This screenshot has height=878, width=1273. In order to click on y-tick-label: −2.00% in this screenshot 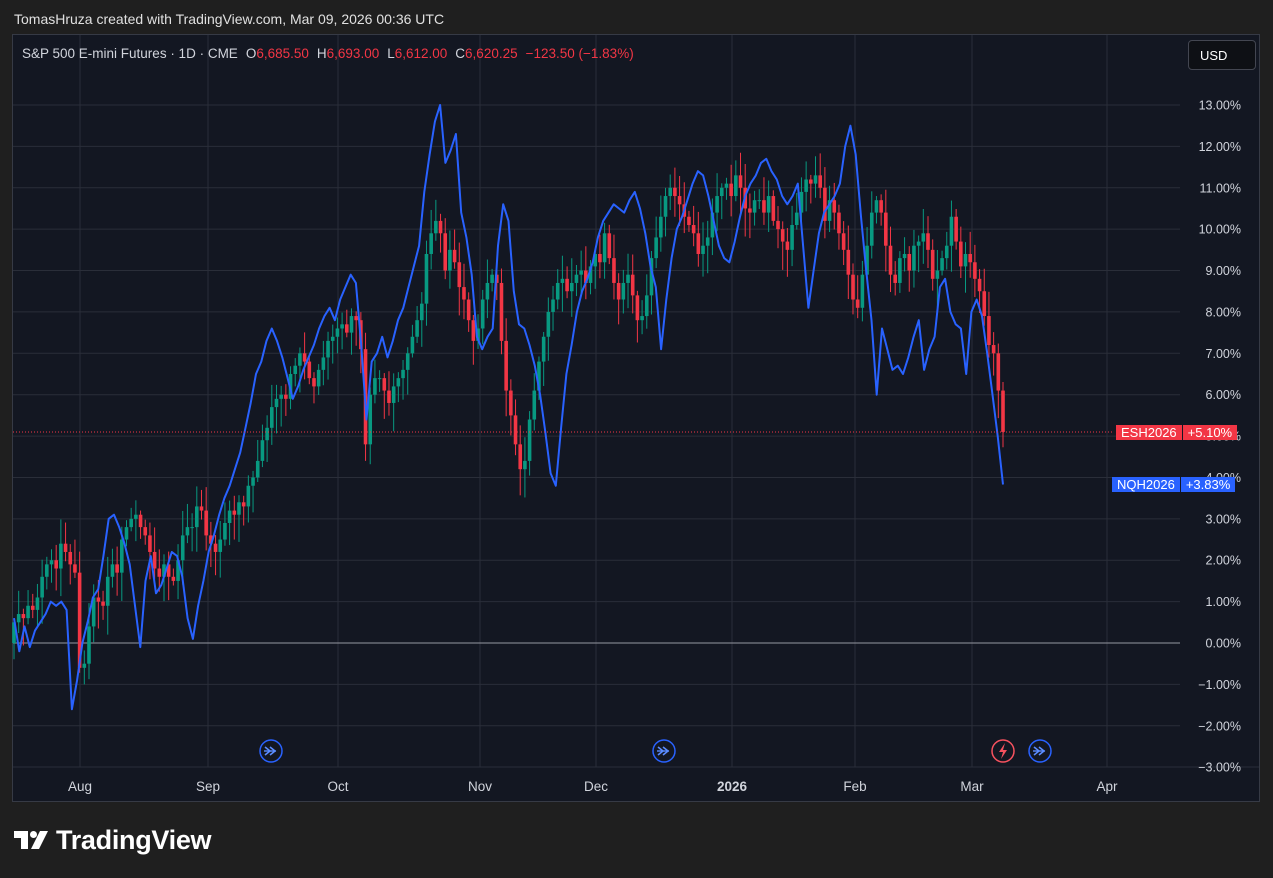, I will do `click(1219, 726)`.